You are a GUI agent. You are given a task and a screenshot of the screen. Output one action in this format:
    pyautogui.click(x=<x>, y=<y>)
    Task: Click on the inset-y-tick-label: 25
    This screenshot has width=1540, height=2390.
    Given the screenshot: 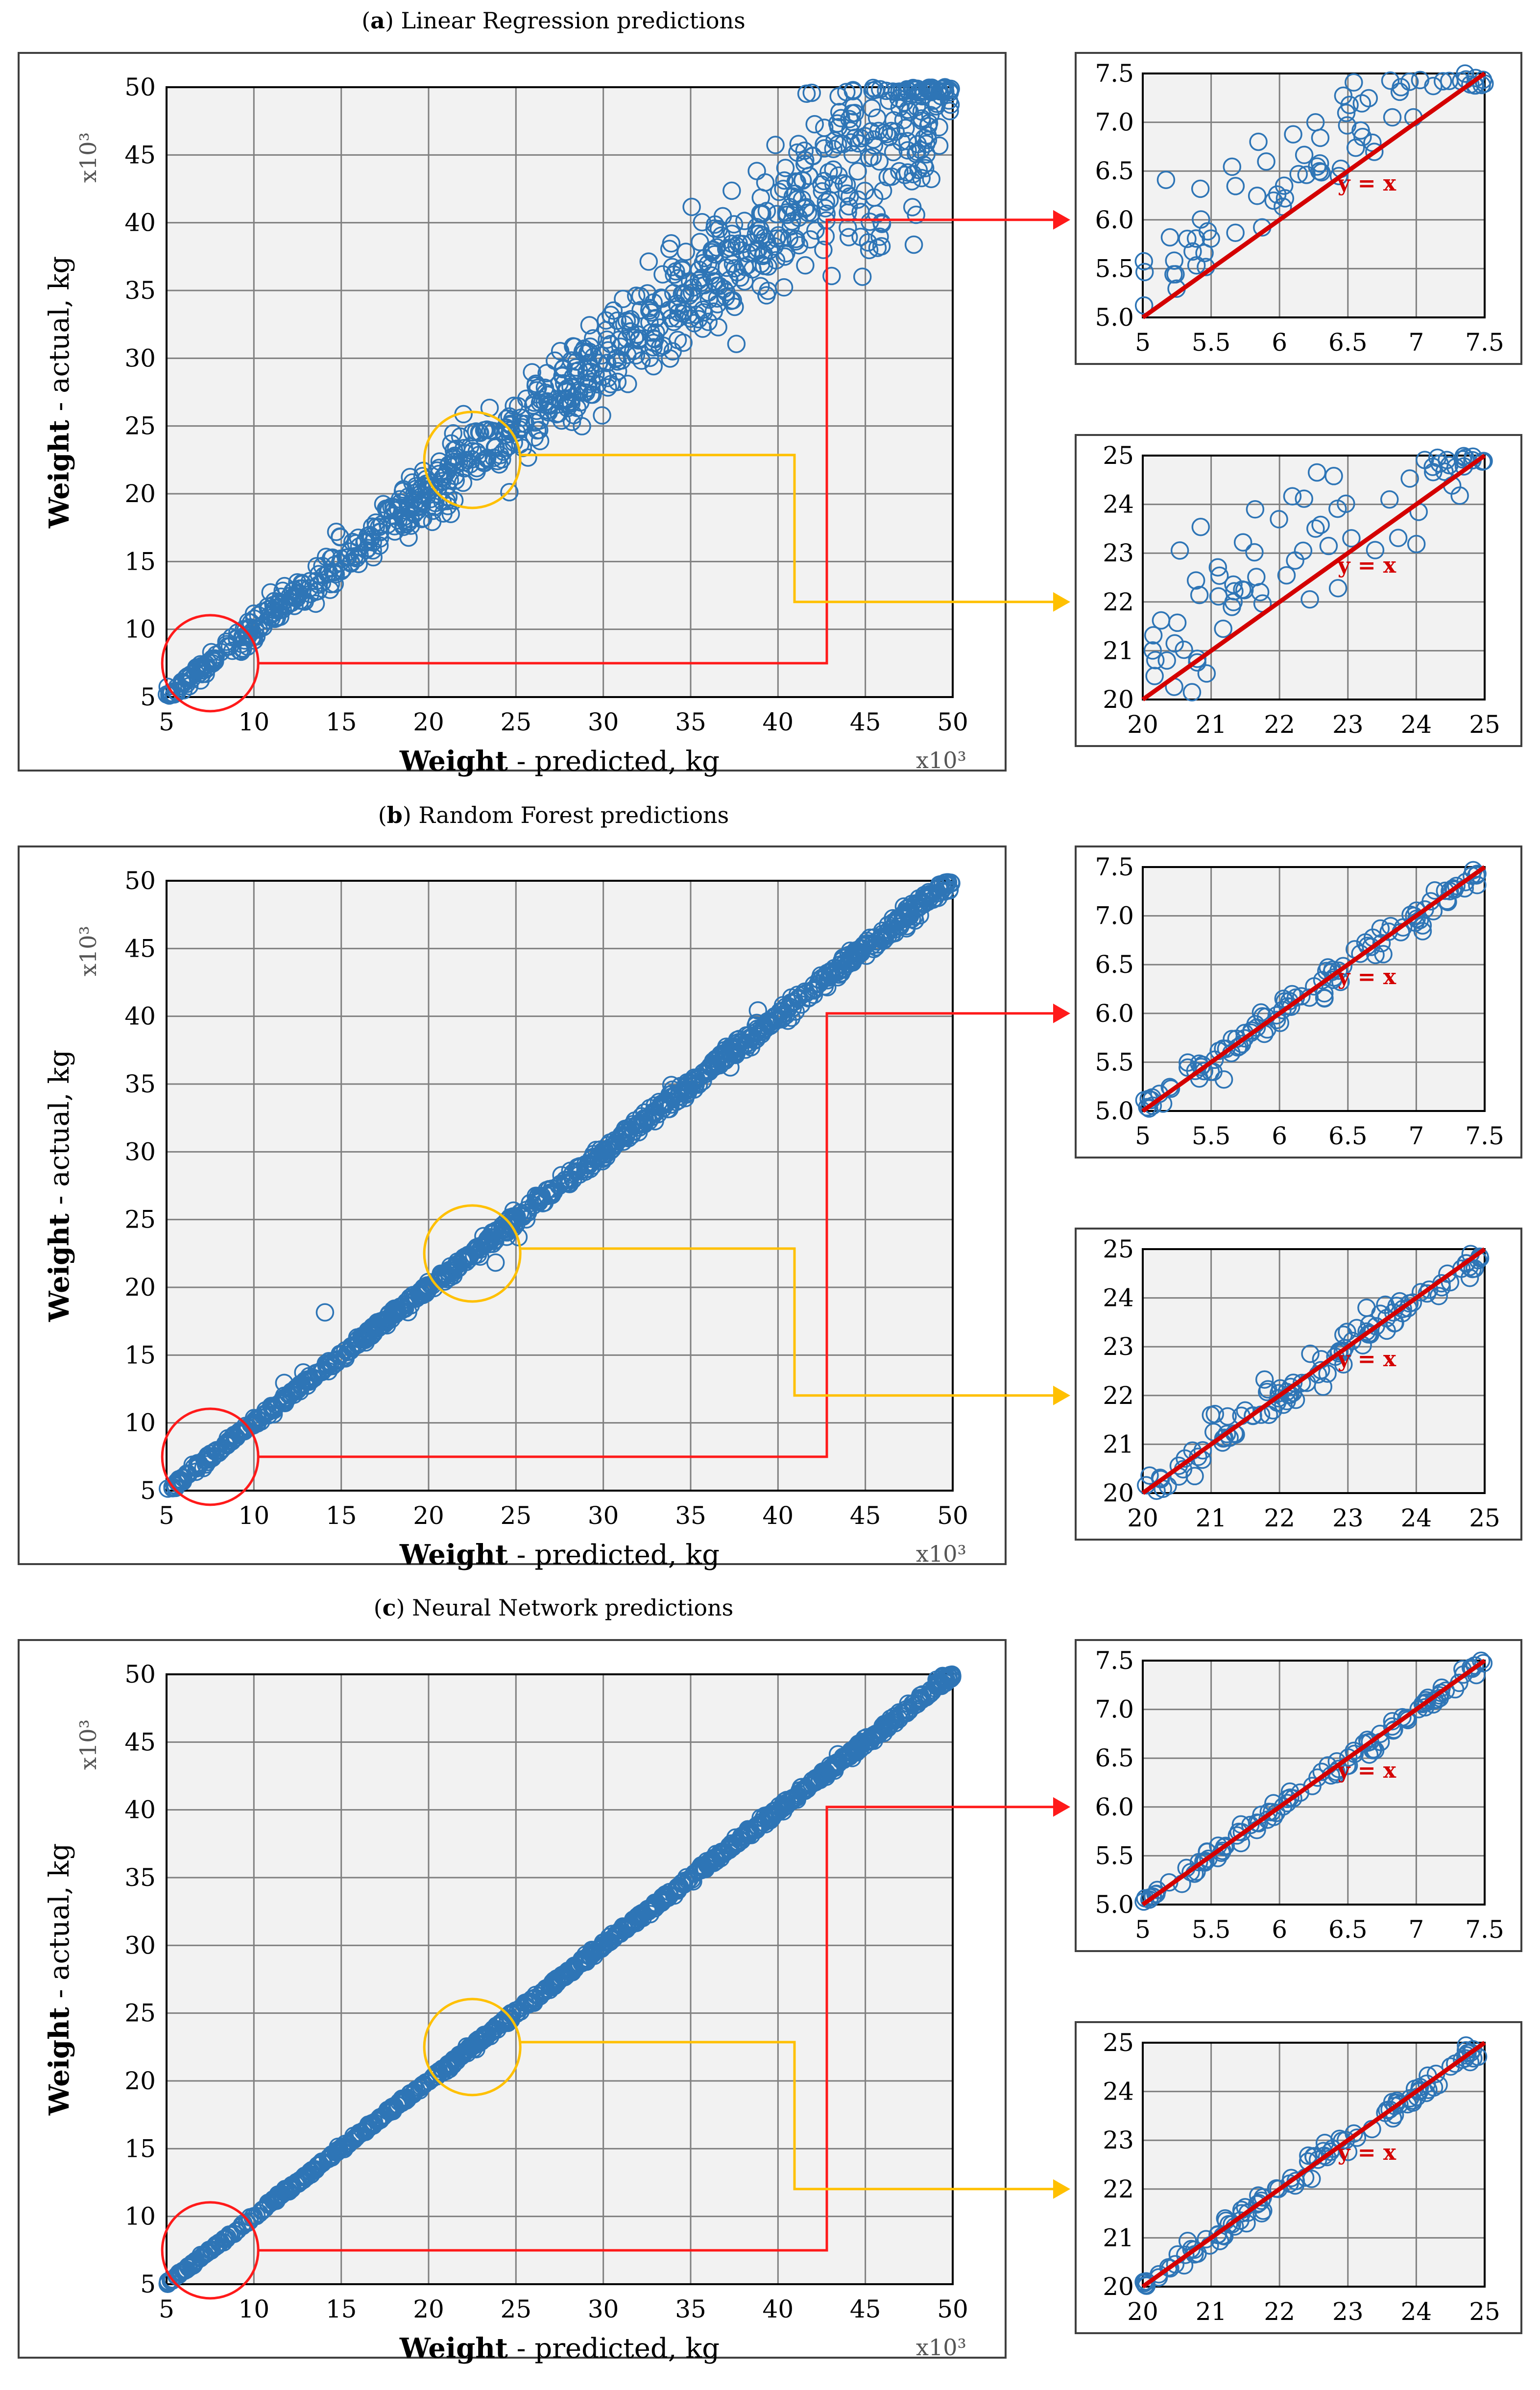 What is the action you would take?
    pyautogui.click(x=1118, y=2042)
    